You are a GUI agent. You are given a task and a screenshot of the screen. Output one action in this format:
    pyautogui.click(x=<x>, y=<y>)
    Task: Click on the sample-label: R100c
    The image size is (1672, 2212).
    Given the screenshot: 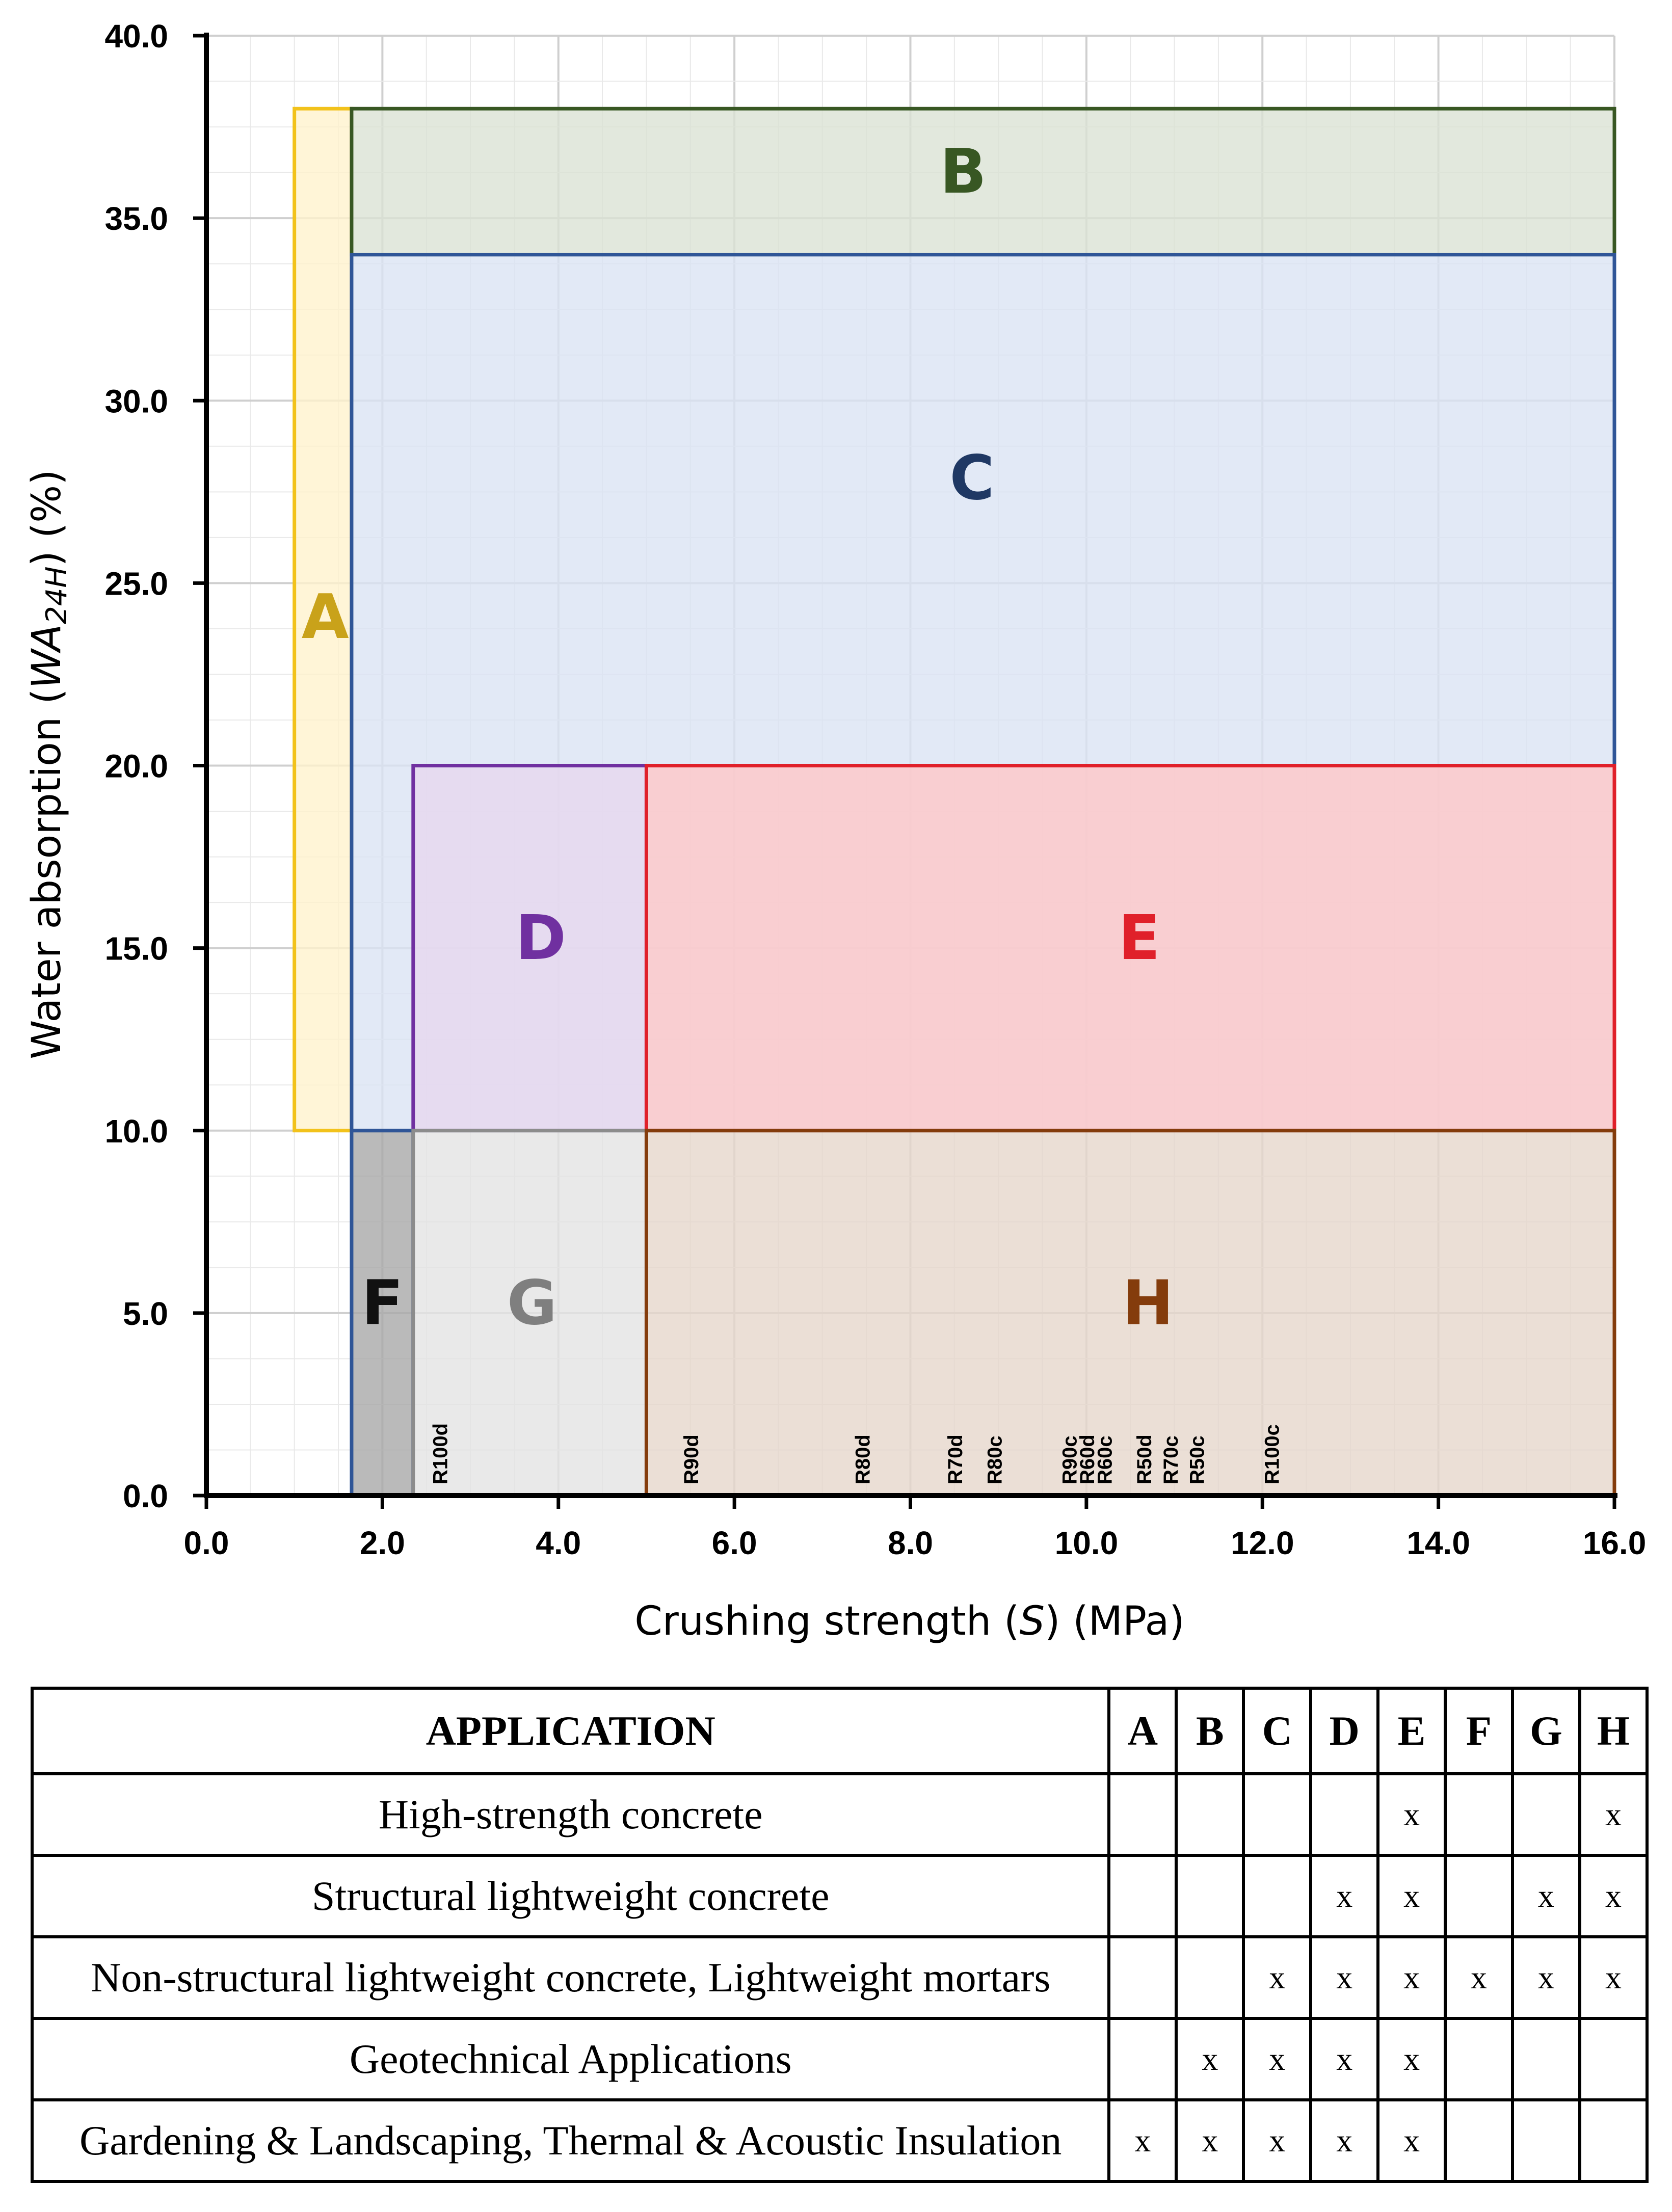 What is the action you would take?
    pyautogui.click(x=1272, y=1454)
    